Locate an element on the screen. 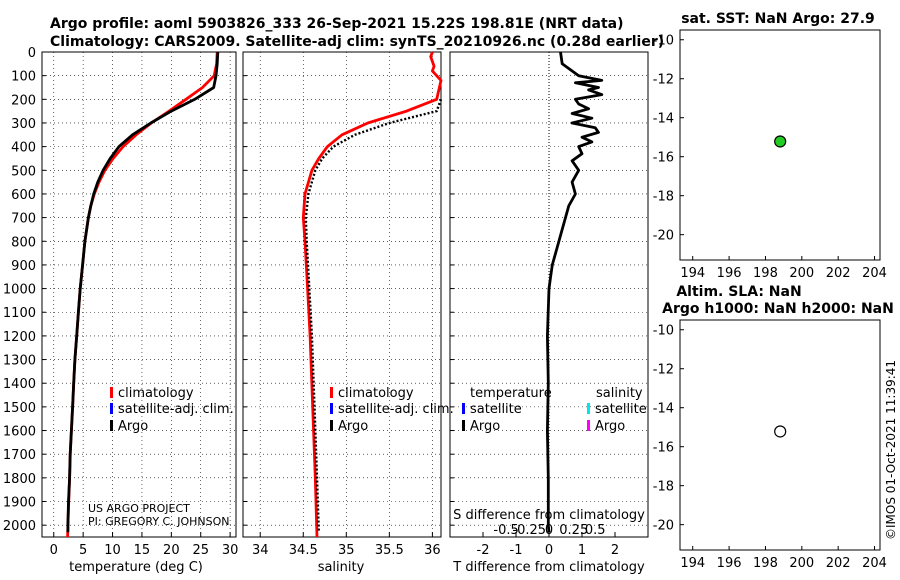 Image resolution: width=900 pixels, height=580 pixels. legend-diff-t-argo-label: Argo is located at coordinates (485, 426).